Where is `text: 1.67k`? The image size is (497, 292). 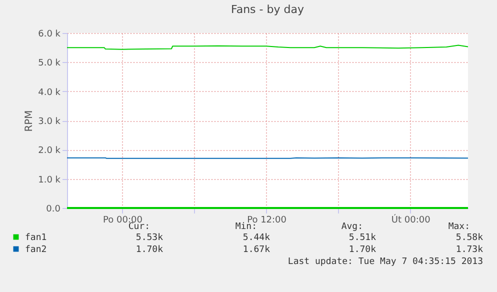 text: 1.67k is located at coordinates (256, 250).